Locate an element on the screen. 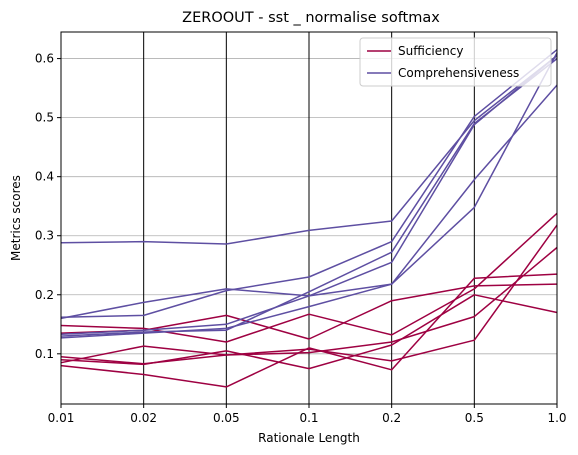  x-axis: 0.01 0.02 0.05 0.1 0.2 0.5 1.0 is located at coordinates (307, 414).